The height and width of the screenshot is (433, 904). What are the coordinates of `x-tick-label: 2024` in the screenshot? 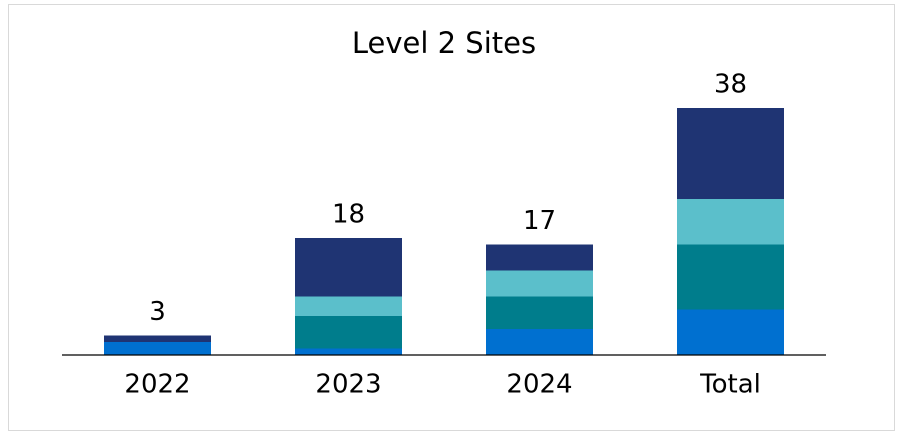 It's located at (539, 385).